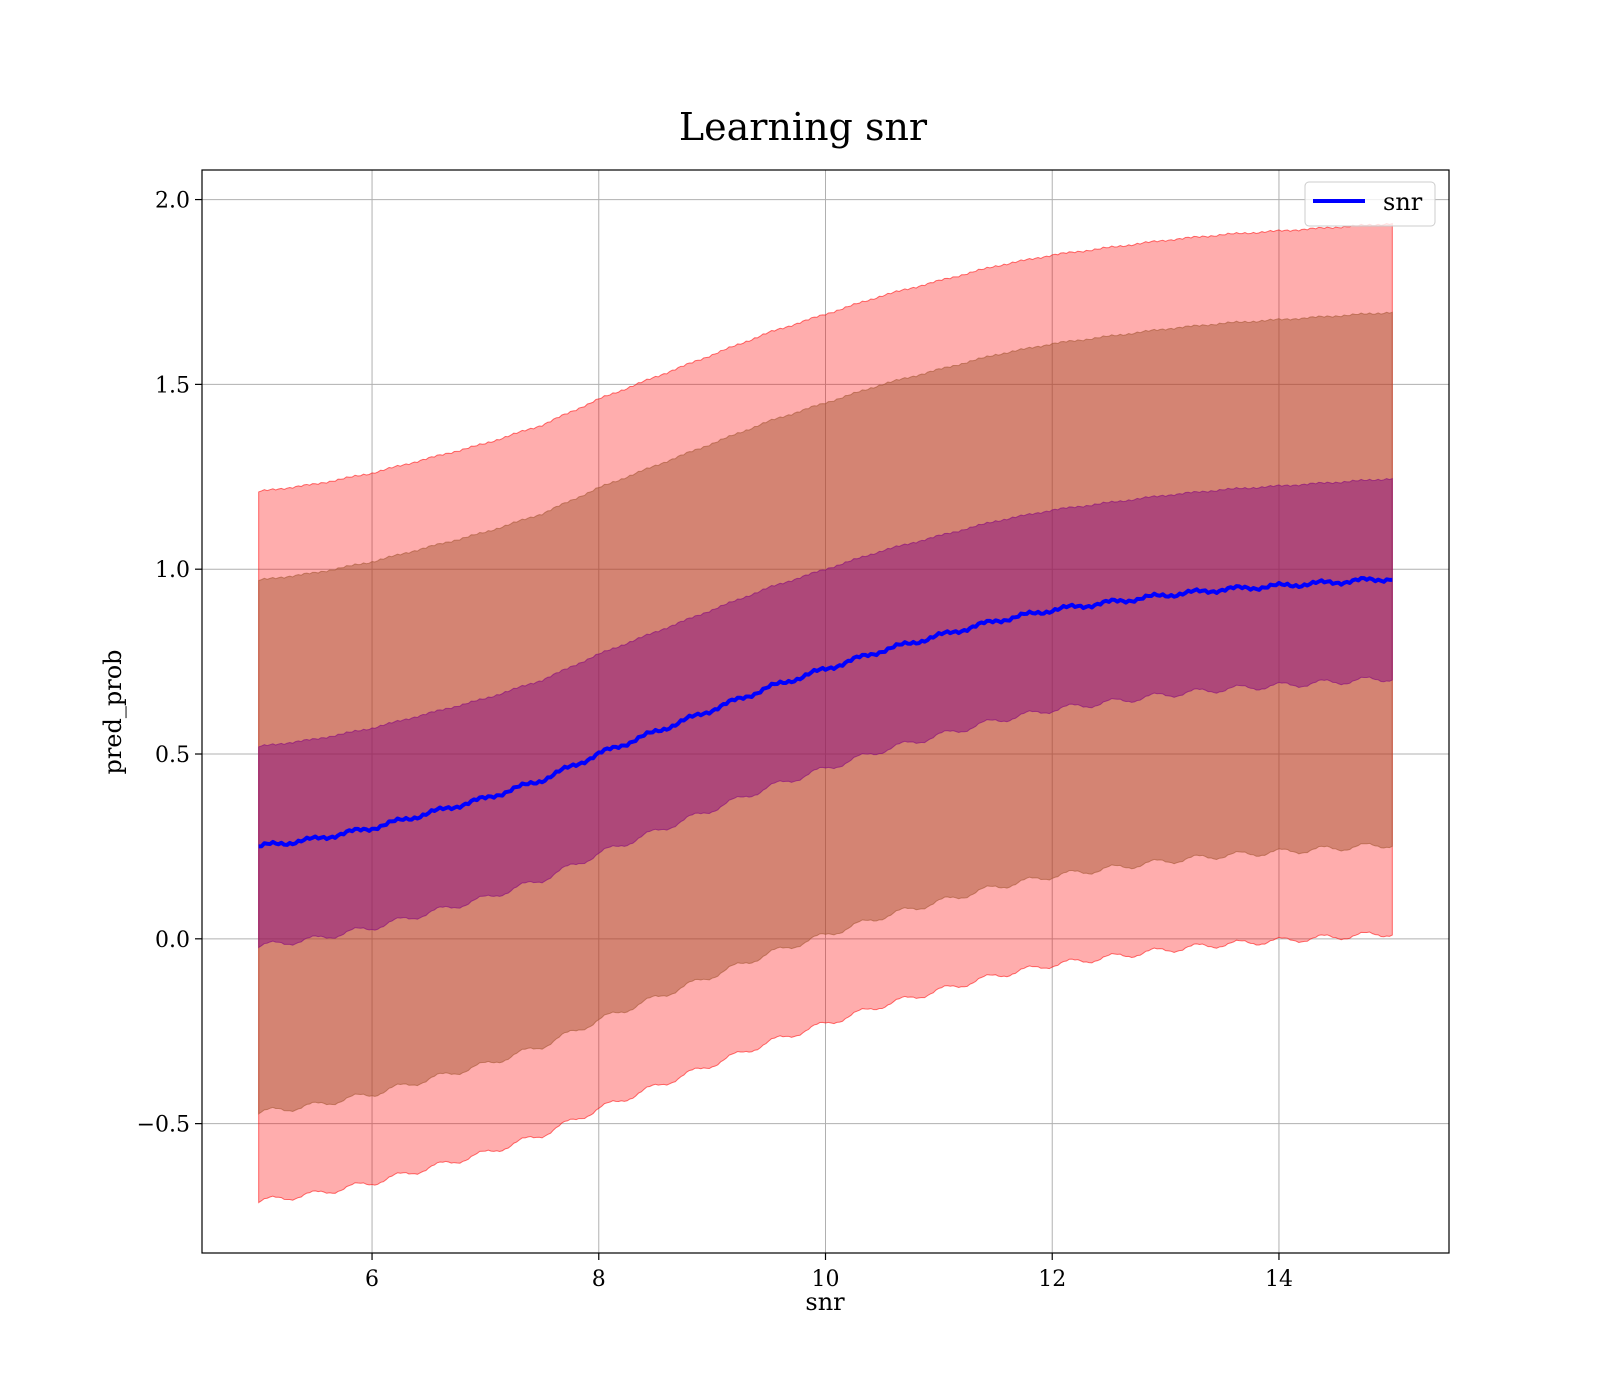  Describe the element at coordinates (372, 1279) in the screenshot. I see `x-tick-label: 6` at that location.